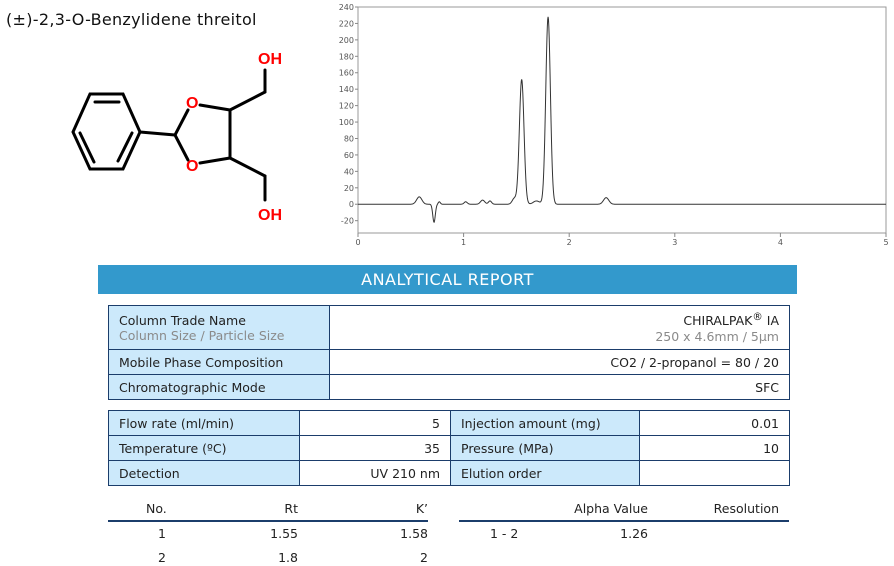  What do you see at coordinates (414, 533) in the screenshot?
I see `result-k: 1.58` at bounding box center [414, 533].